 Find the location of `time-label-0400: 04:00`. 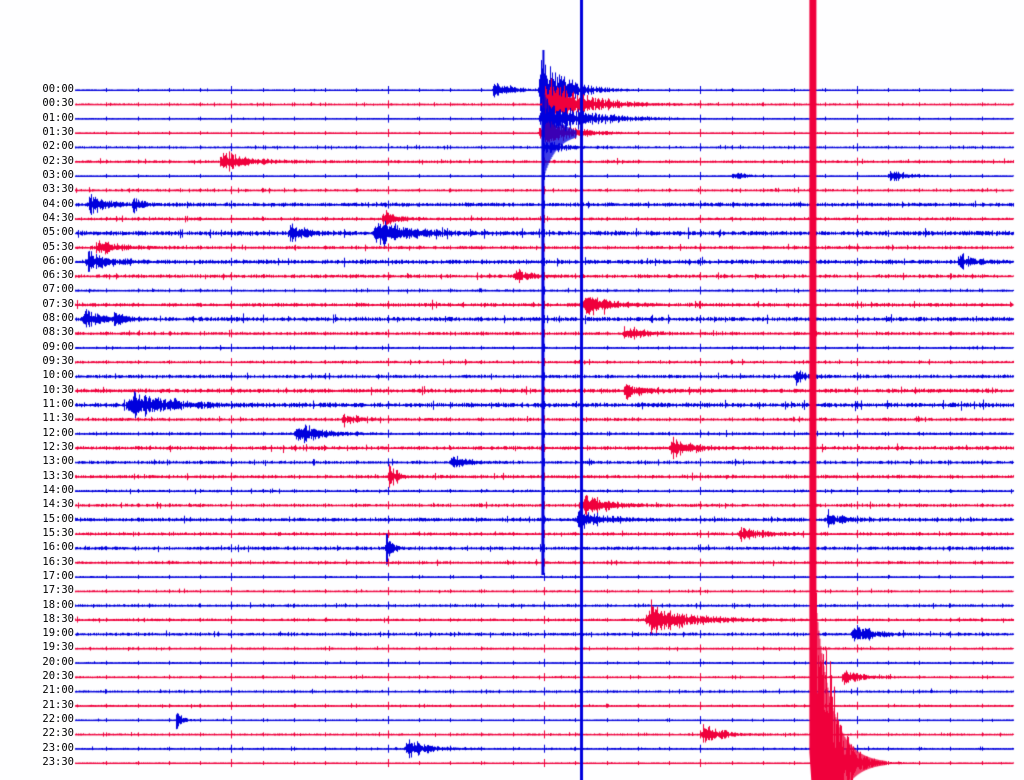

time-label-0400: 04:00 is located at coordinates (58, 203).